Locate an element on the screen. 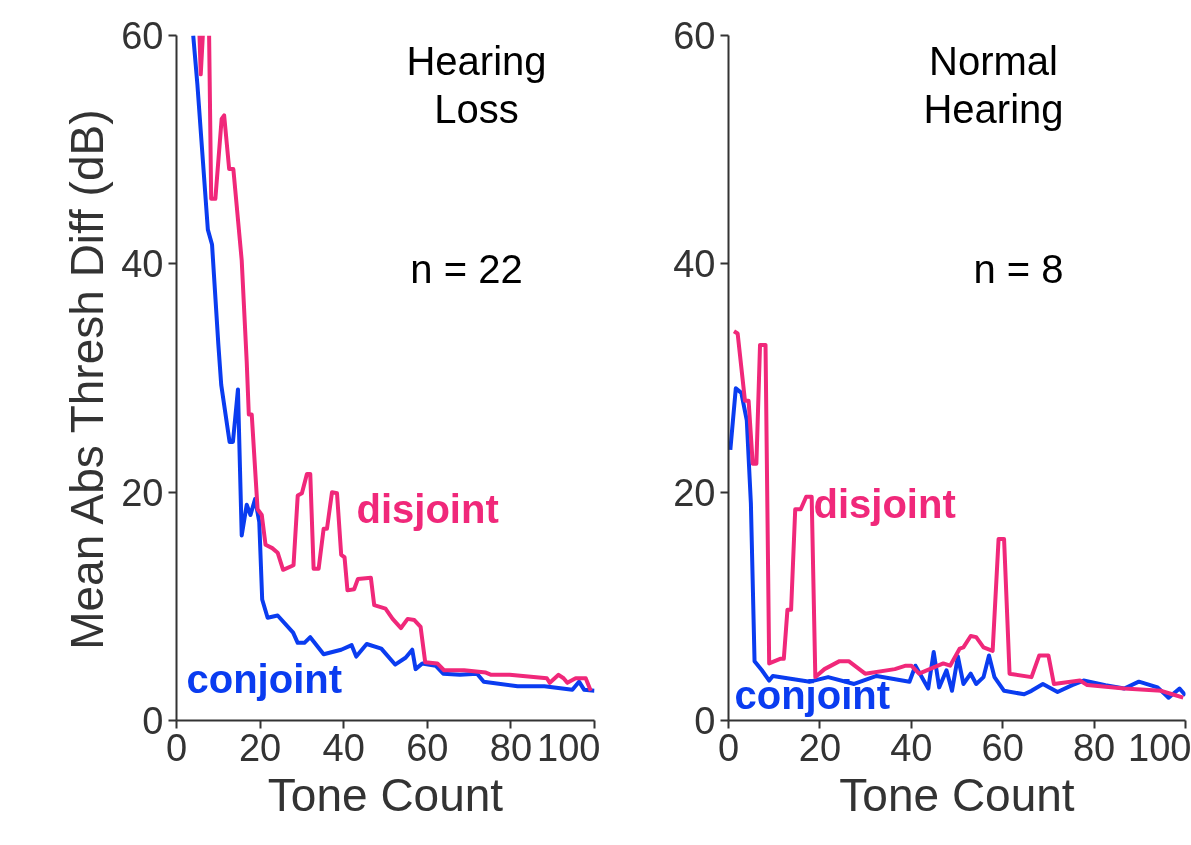 Image resolution: width=1191 pixels, height=845 pixels. annotation: n = 22 is located at coordinates (466, 268).